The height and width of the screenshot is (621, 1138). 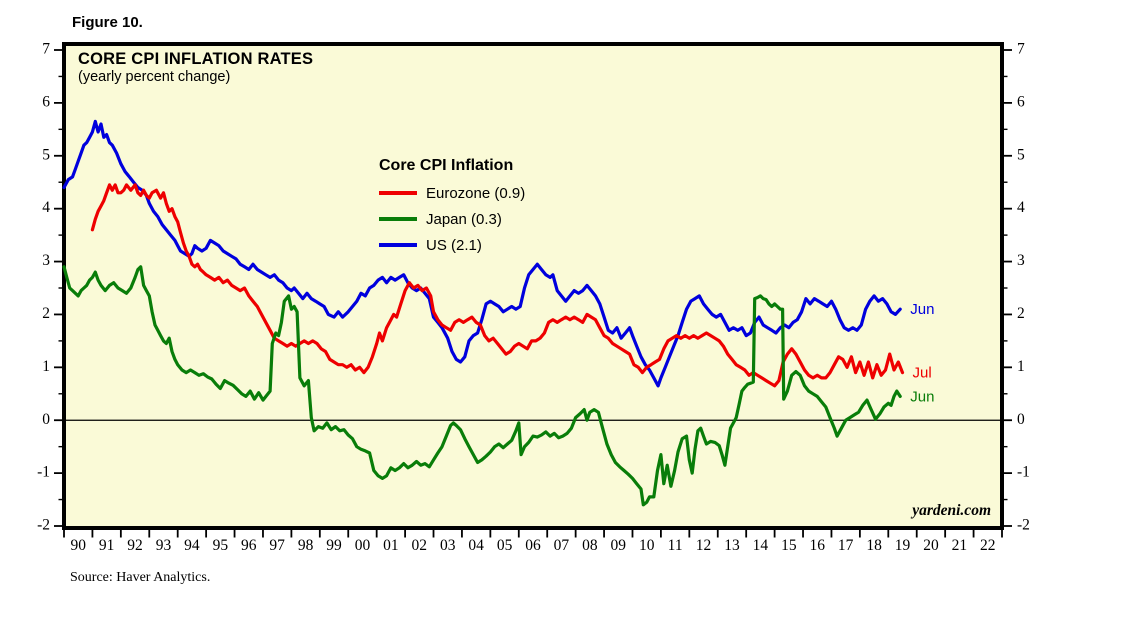 What do you see at coordinates (505, 545) in the screenshot?
I see `x-axis-year-label: 05` at bounding box center [505, 545].